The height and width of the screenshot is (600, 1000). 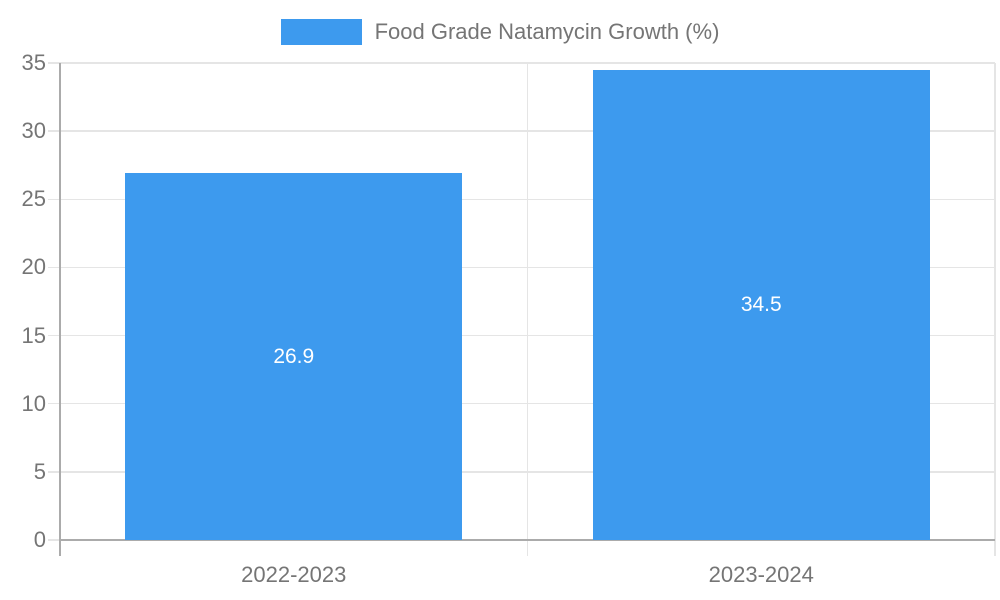 What do you see at coordinates (547, 31) in the screenshot?
I see `legend-label: Food Grade Natamycin Growth (%)` at bounding box center [547, 31].